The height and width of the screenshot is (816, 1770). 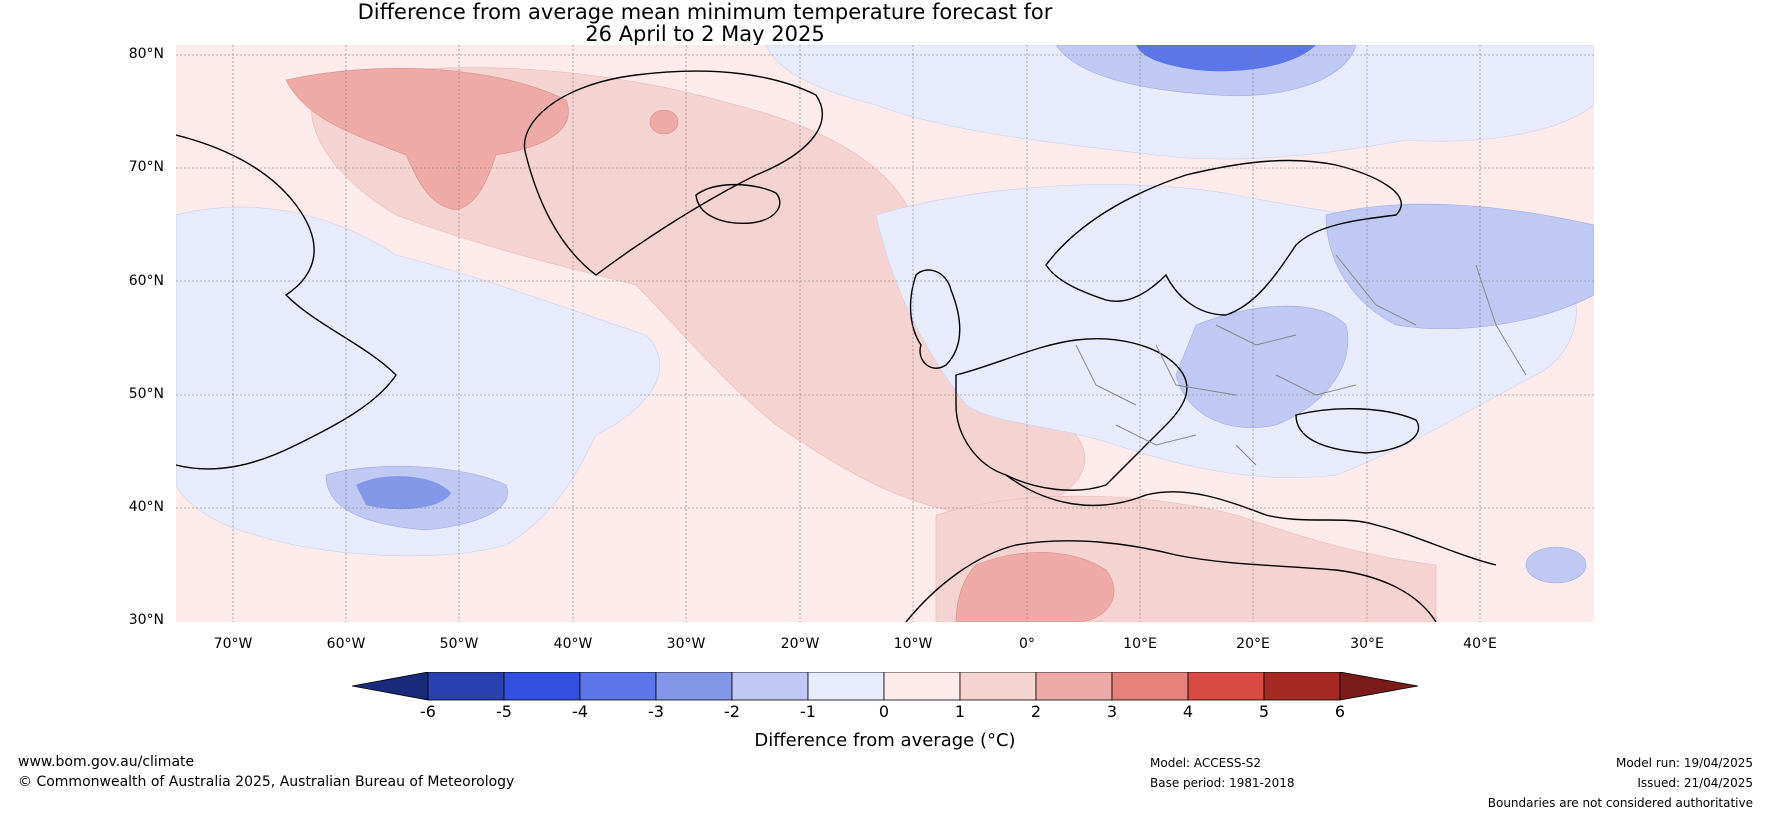 What do you see at coordinates (459, 644) in the screenshot?
I see `lon-label-50w: 50°W` at bounding box center [459, 644].